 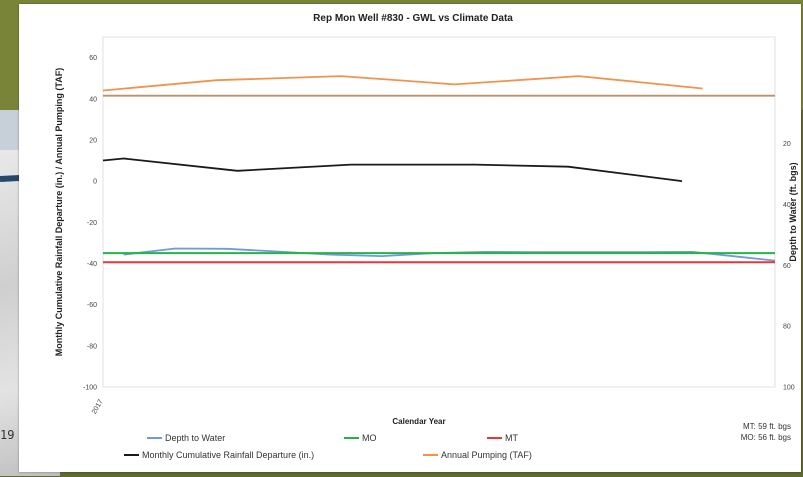 I want to click on chart-title: Rep Mon Well #830 - GWL vs Climate Data, so click(x=413, y=18).